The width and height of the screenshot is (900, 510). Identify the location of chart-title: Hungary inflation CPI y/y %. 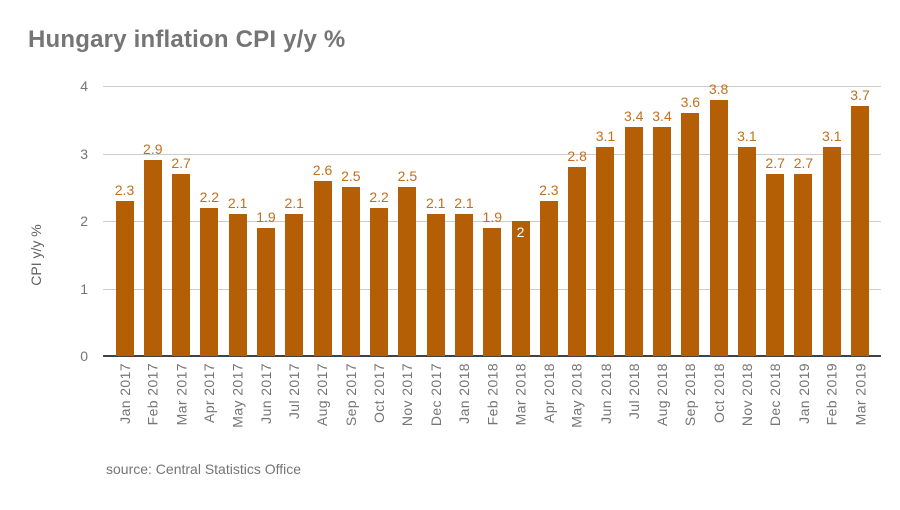
(187, 39).